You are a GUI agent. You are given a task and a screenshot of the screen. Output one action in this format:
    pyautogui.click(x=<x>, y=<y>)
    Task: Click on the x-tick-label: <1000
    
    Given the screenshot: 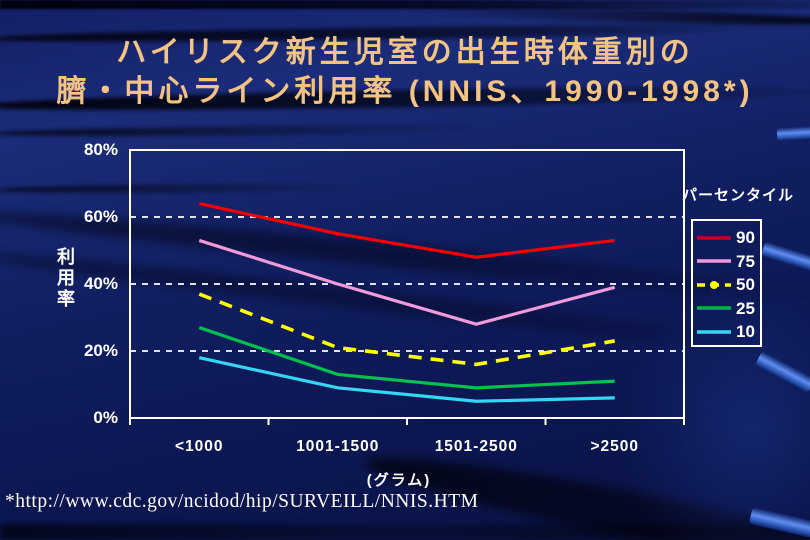 What is the action you would take?
    pyautogui.click(x=199, y=446)
    